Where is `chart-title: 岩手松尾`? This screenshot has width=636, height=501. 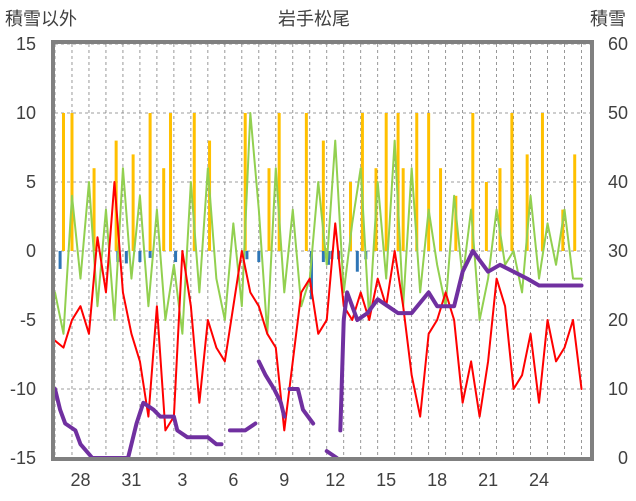
chart-title: 岩手松尾 is located at coordinates (314, 19).